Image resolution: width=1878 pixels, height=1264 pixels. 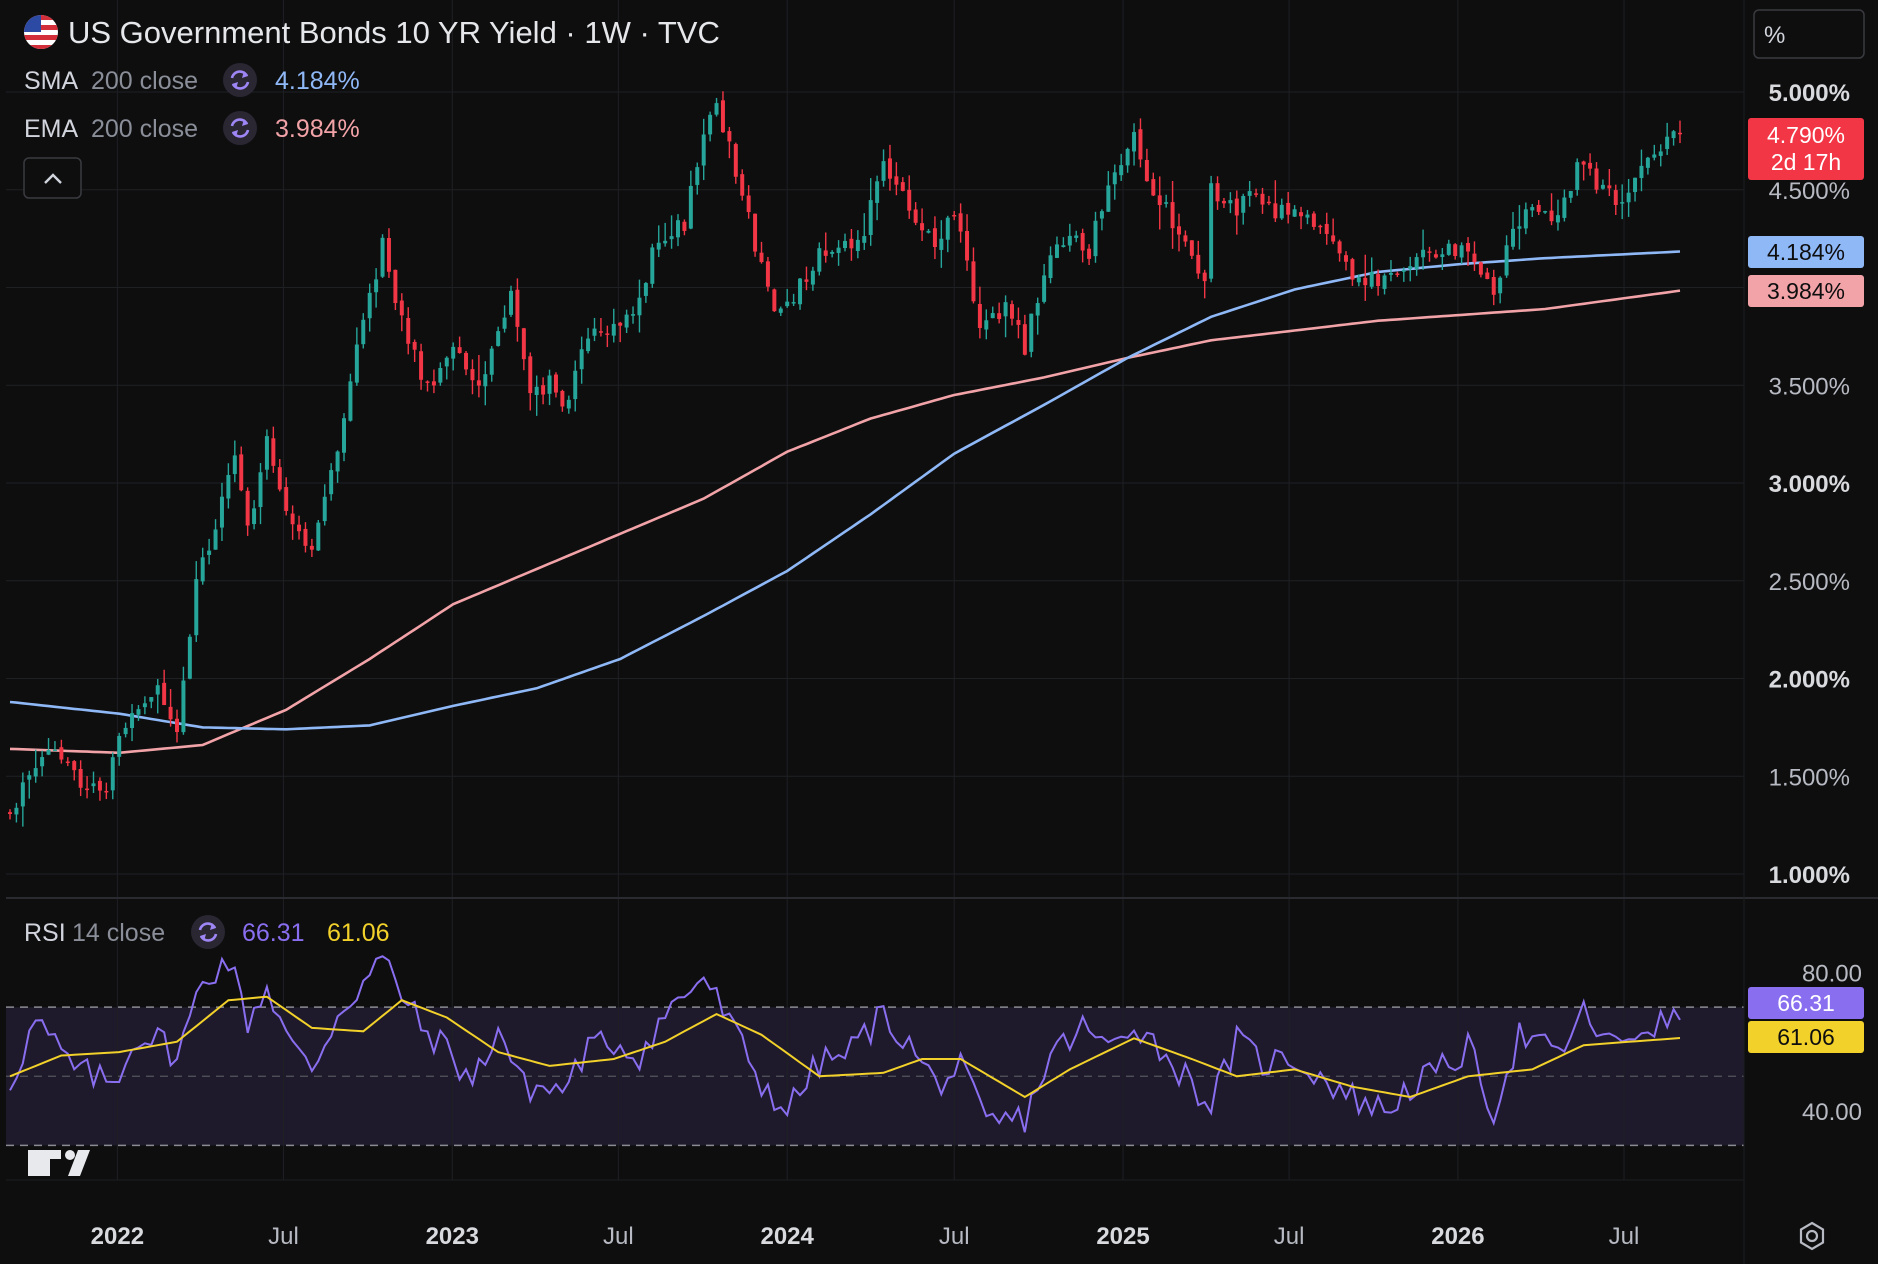 I want to click on percent-scale-button: %, so click(x=1809, y=34).